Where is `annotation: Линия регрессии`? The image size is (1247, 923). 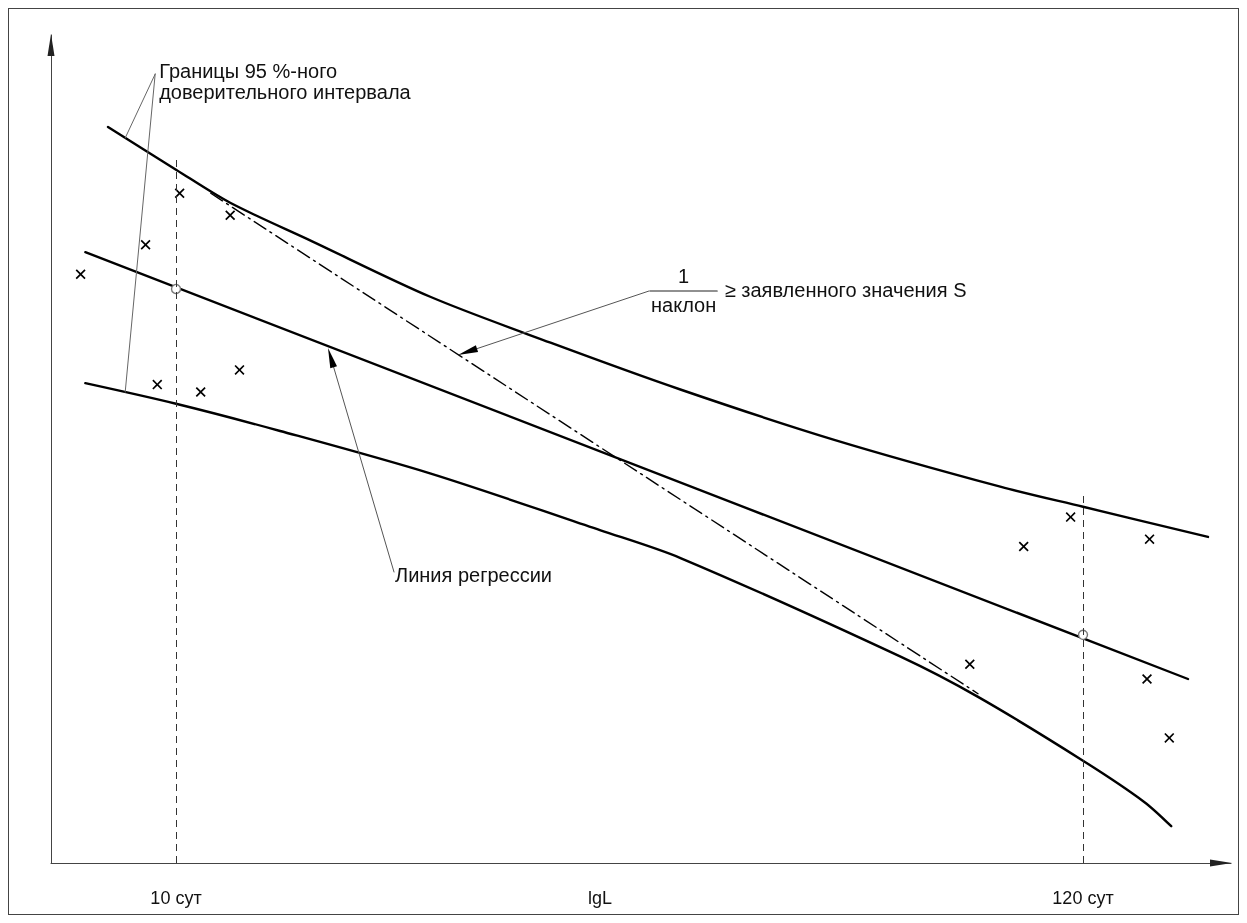
annotation: Линия регрессии is located at coordinates (474, 575).